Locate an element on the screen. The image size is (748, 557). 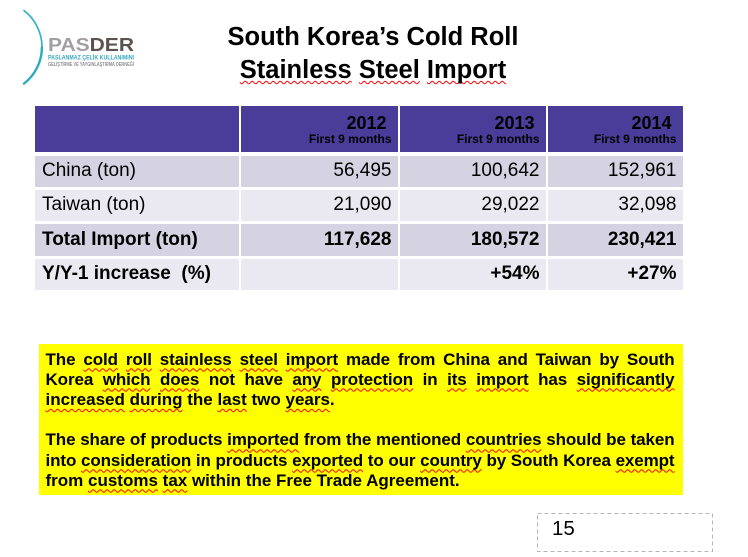
svg-text: PASLANMAZ ÇELİK KULLANIMINI is located at coordinates (91, 57).